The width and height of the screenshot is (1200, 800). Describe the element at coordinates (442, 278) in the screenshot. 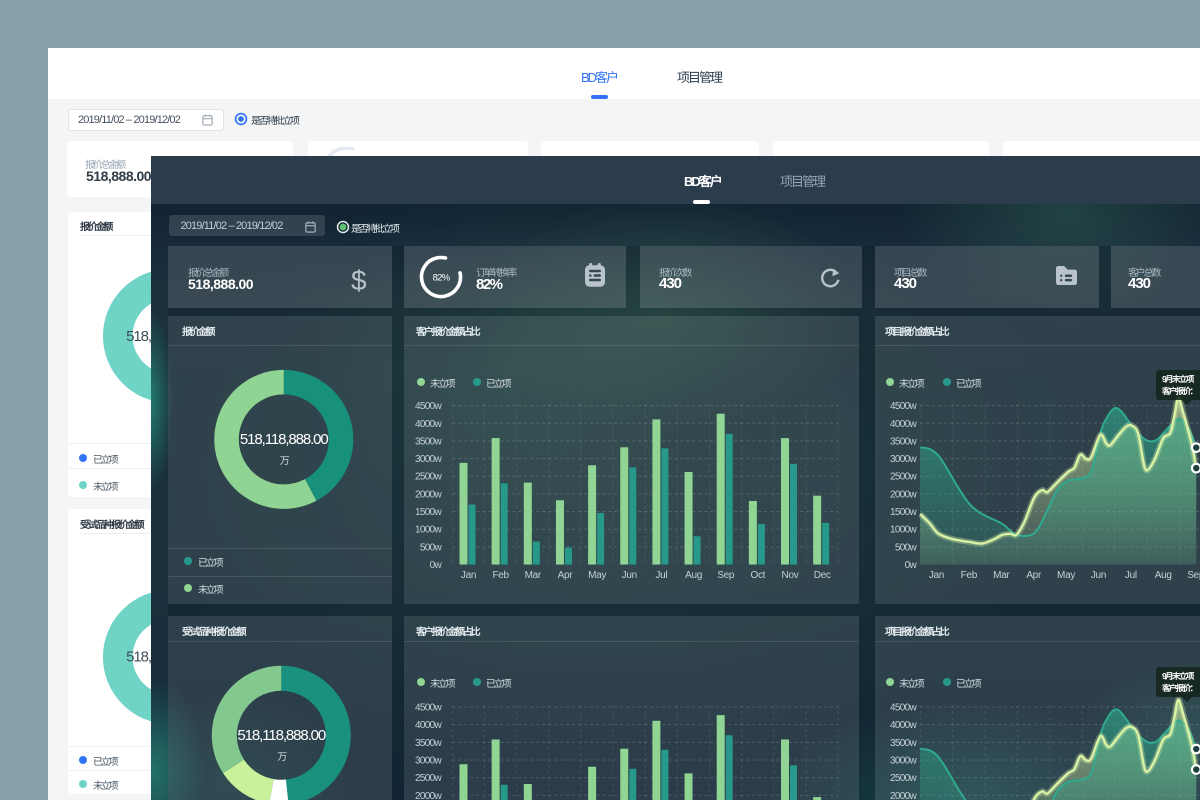

I see `svg-text: 82%` at that location.